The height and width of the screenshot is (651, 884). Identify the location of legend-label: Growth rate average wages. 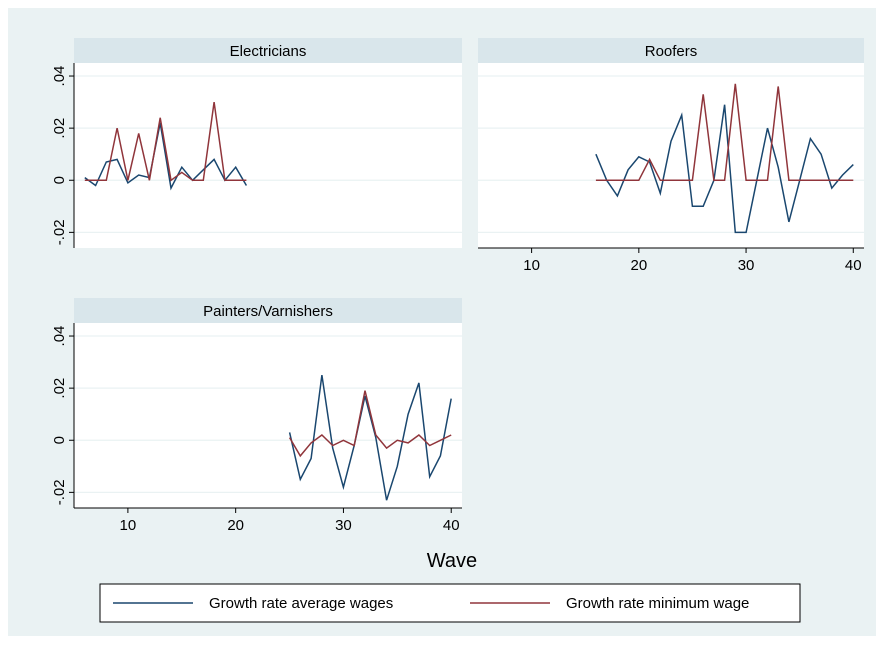
(301, 603).